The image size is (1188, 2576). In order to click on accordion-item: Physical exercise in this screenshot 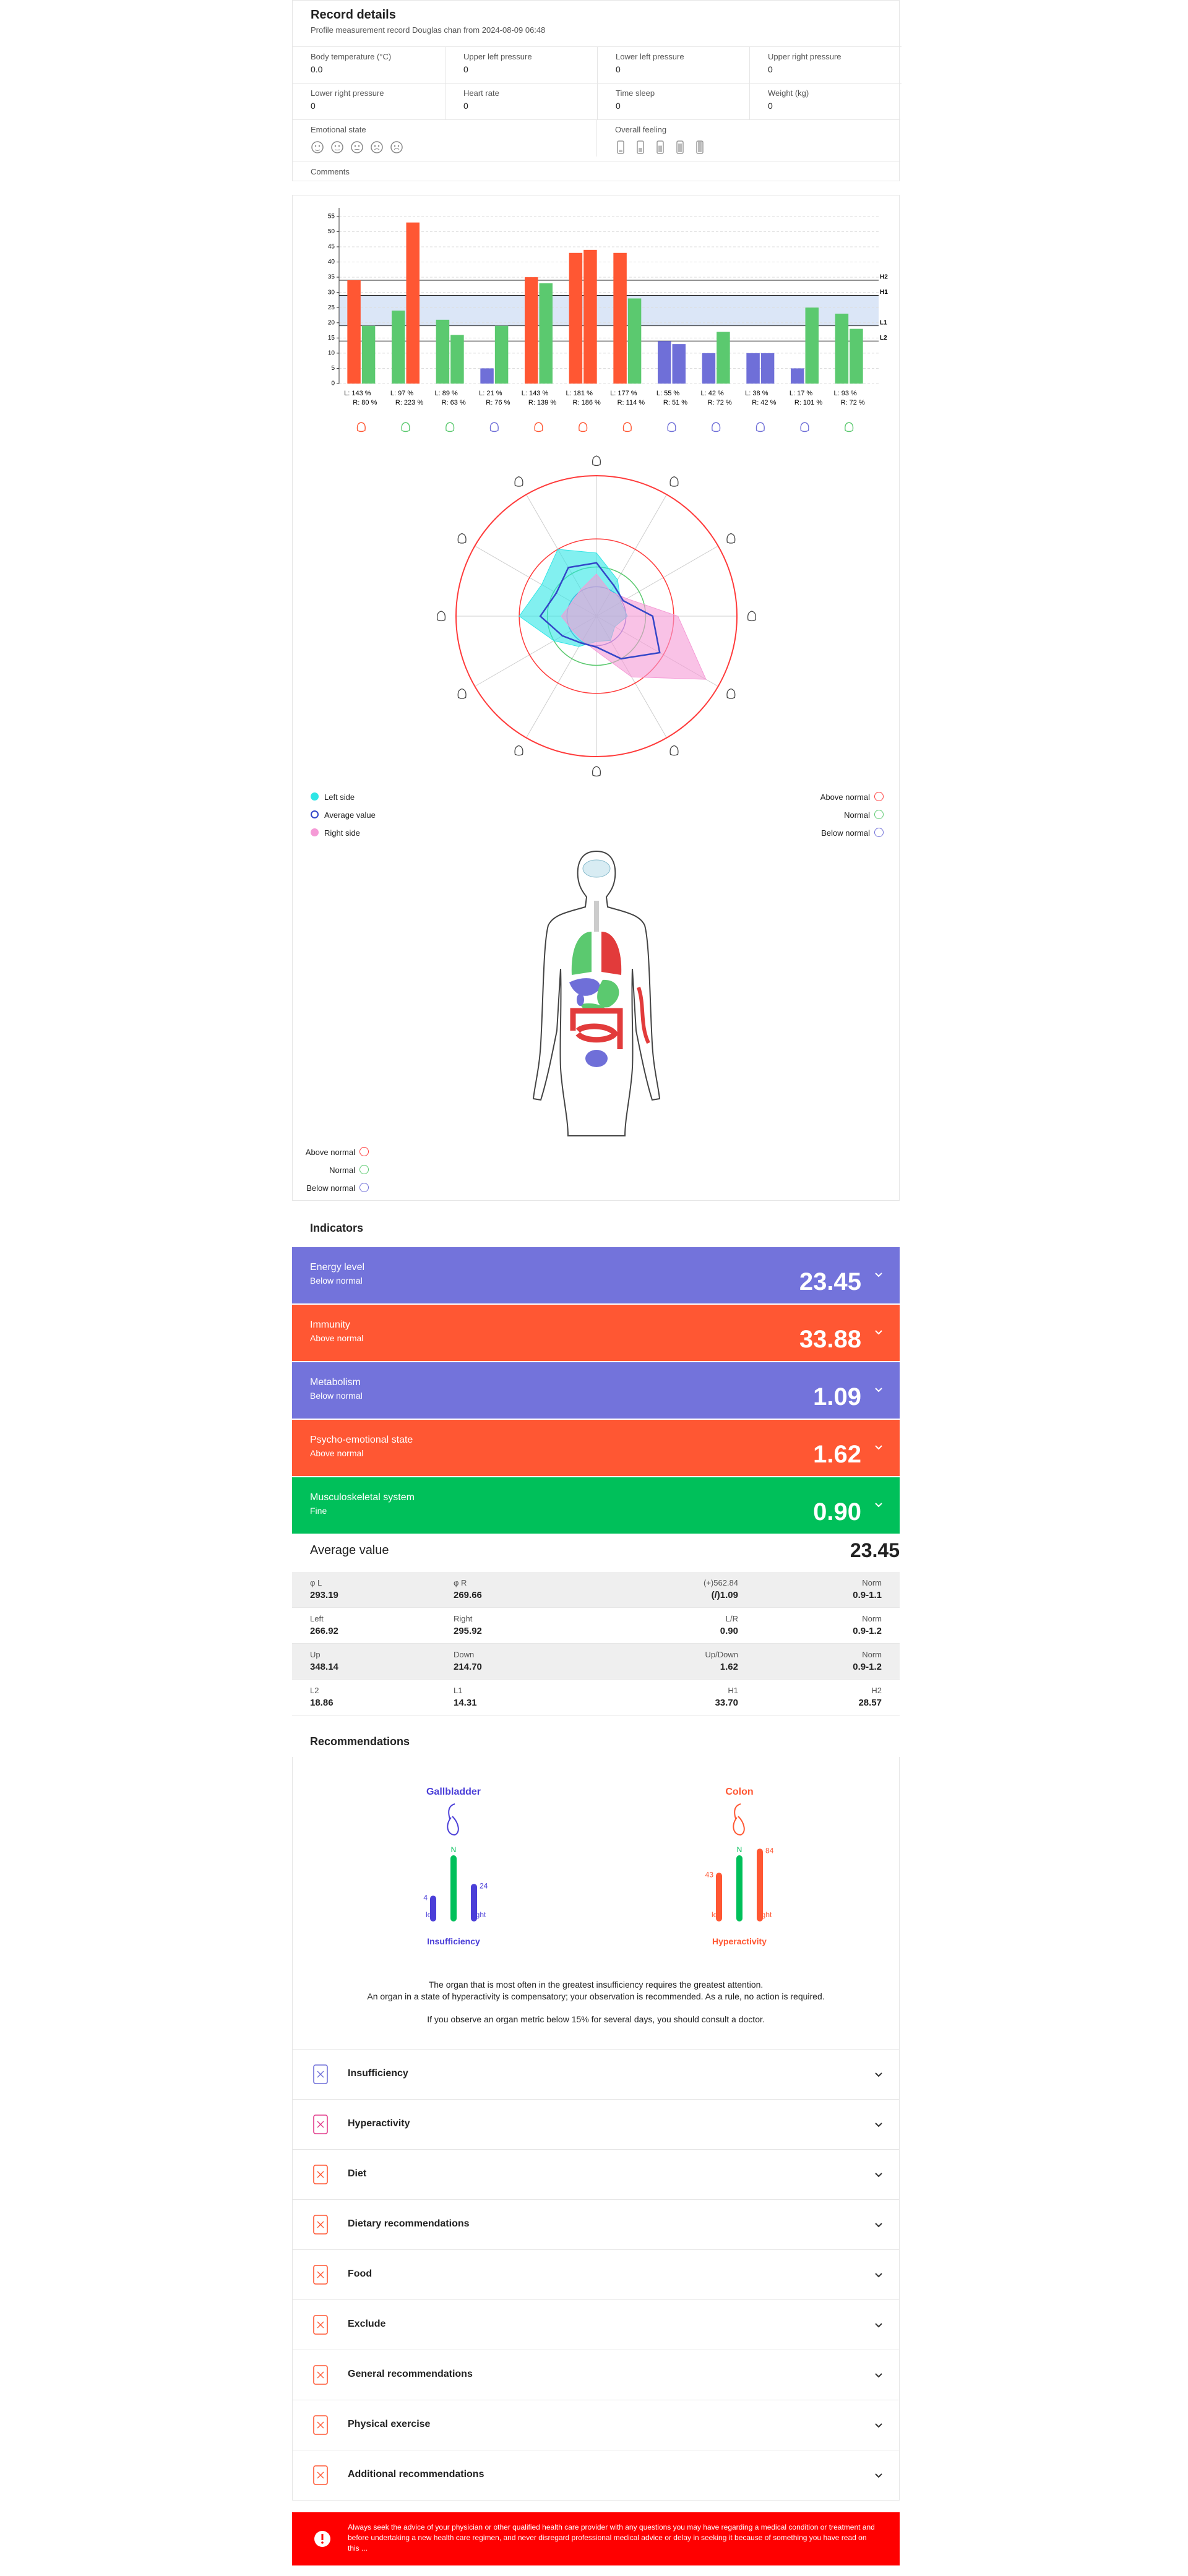, I will do `click(596, 2425)`.